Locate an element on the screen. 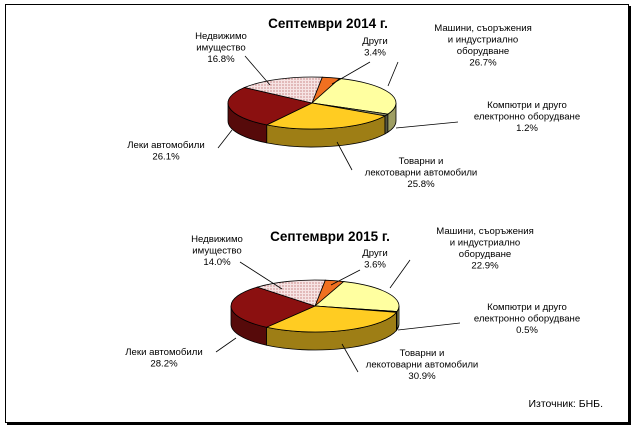 The height and width of the screenshot is (429, 635). slice-side-computers is located at coordinates (386, 124).